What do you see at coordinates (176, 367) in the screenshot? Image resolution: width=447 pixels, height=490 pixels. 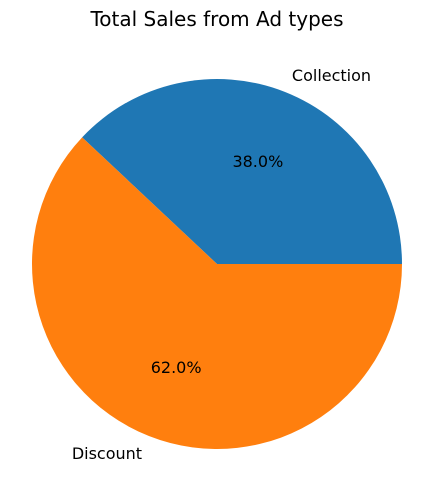 I see `pie-pct-label-discount: 62.0%` at bounding box center [176, 367].